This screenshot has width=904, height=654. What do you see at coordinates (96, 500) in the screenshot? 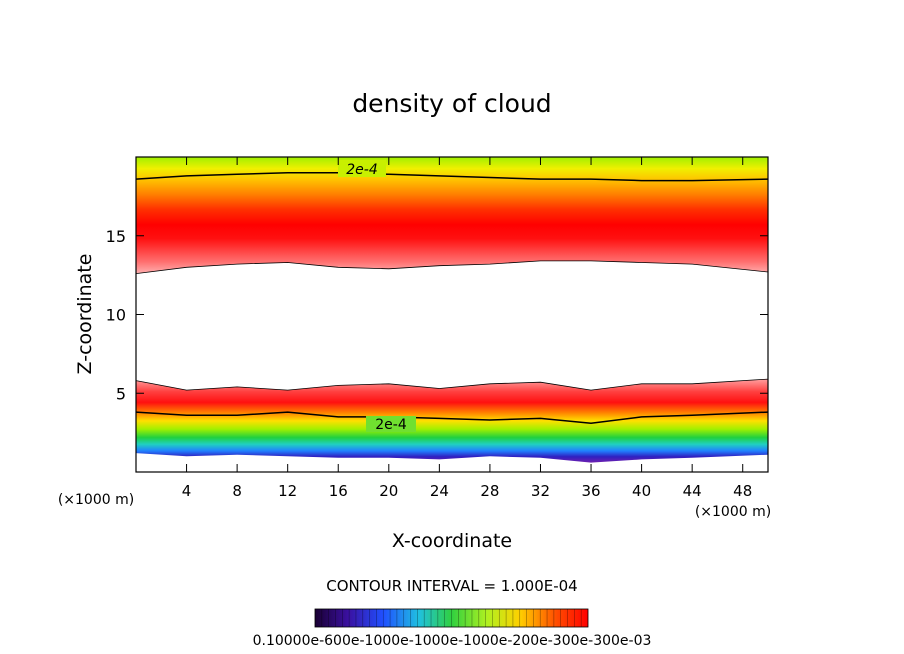
I see `z-unit-label: (×1000 m)` at bounding box center [96, 500].